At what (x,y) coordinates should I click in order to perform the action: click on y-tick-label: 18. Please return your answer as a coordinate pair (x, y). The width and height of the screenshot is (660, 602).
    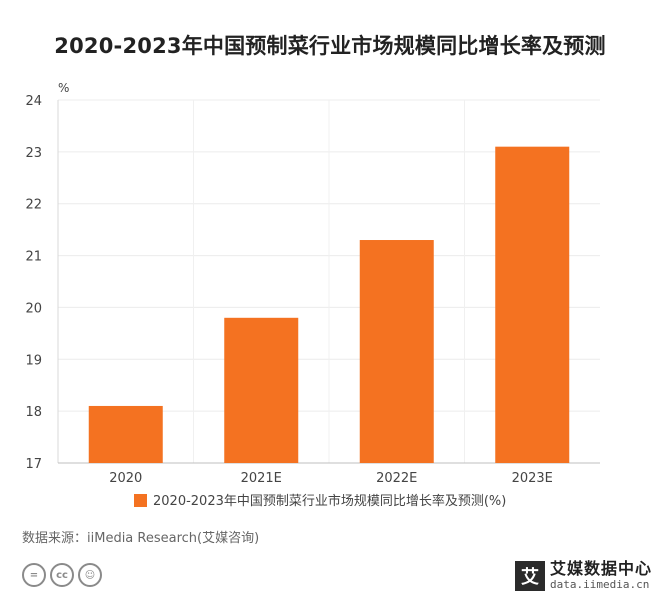
    Looking at the image, I should click on (33, 412).